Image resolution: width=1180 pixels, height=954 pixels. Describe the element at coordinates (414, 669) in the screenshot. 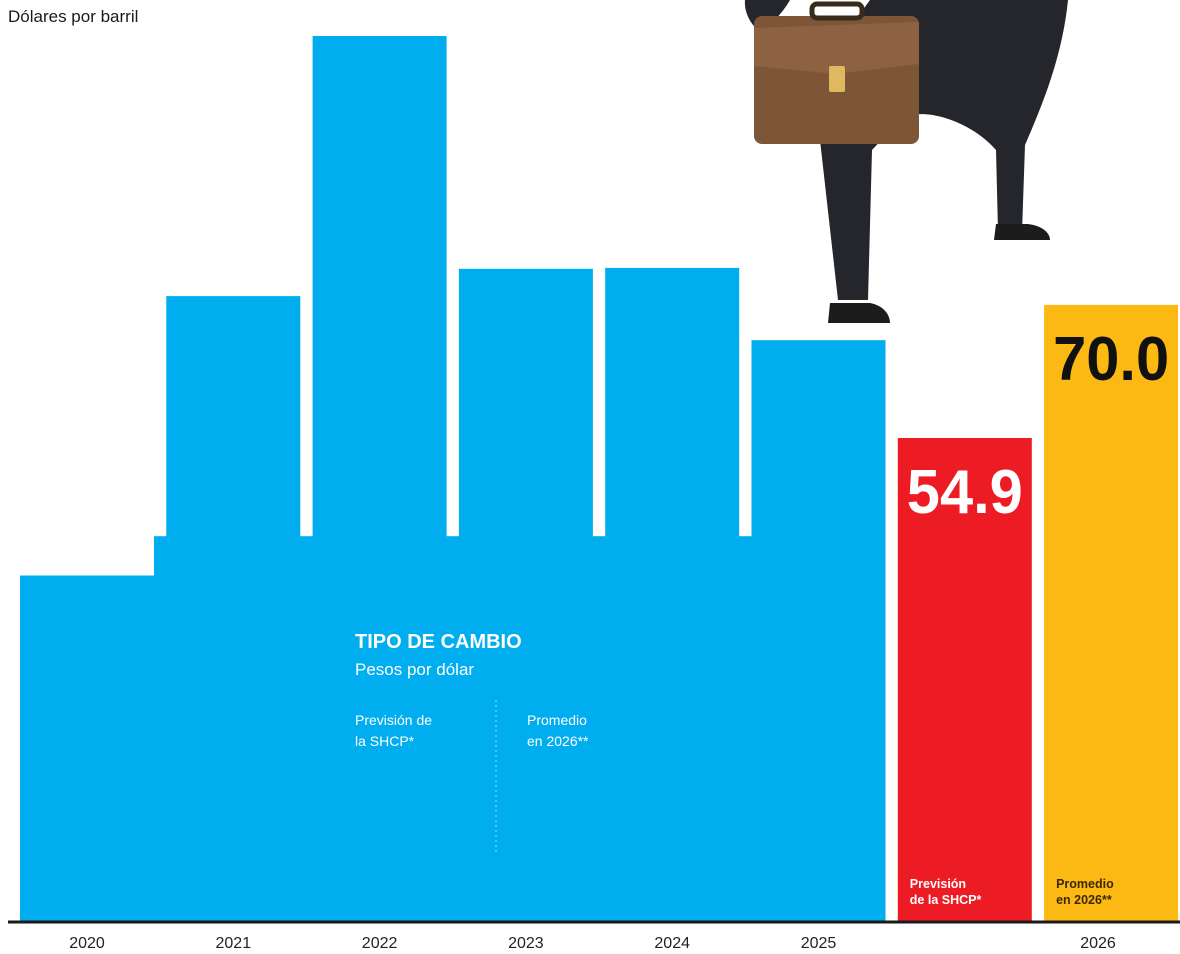

I see `inset-subtitle: Pesos por dólar` at that location.